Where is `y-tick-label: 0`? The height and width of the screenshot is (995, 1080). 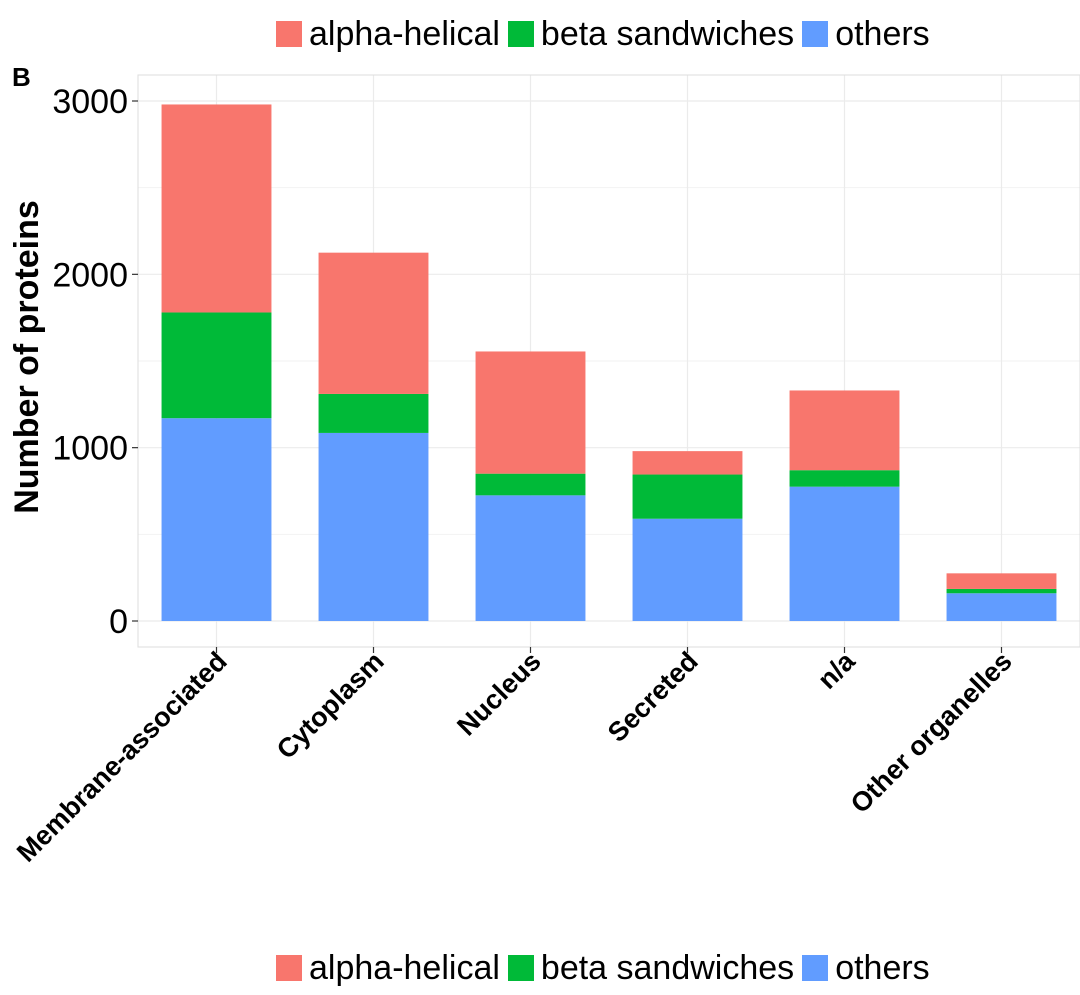 y-tick-label: 0 is located at coordinates (118, 622).